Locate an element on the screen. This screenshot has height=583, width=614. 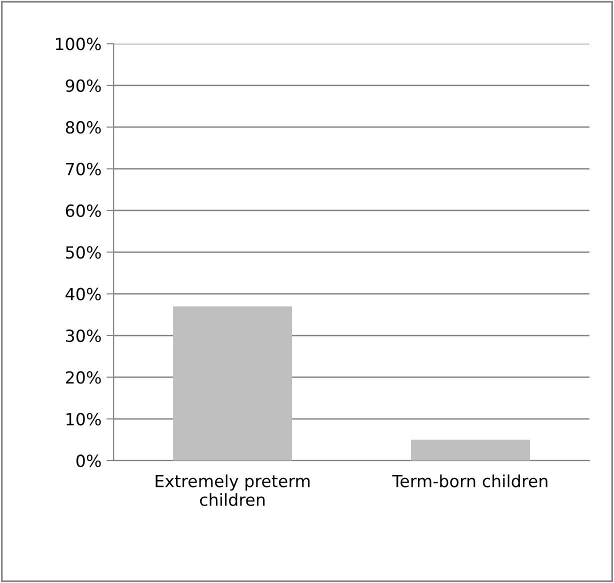
y-tick-label: 0% is located at coordinates (88, 461).